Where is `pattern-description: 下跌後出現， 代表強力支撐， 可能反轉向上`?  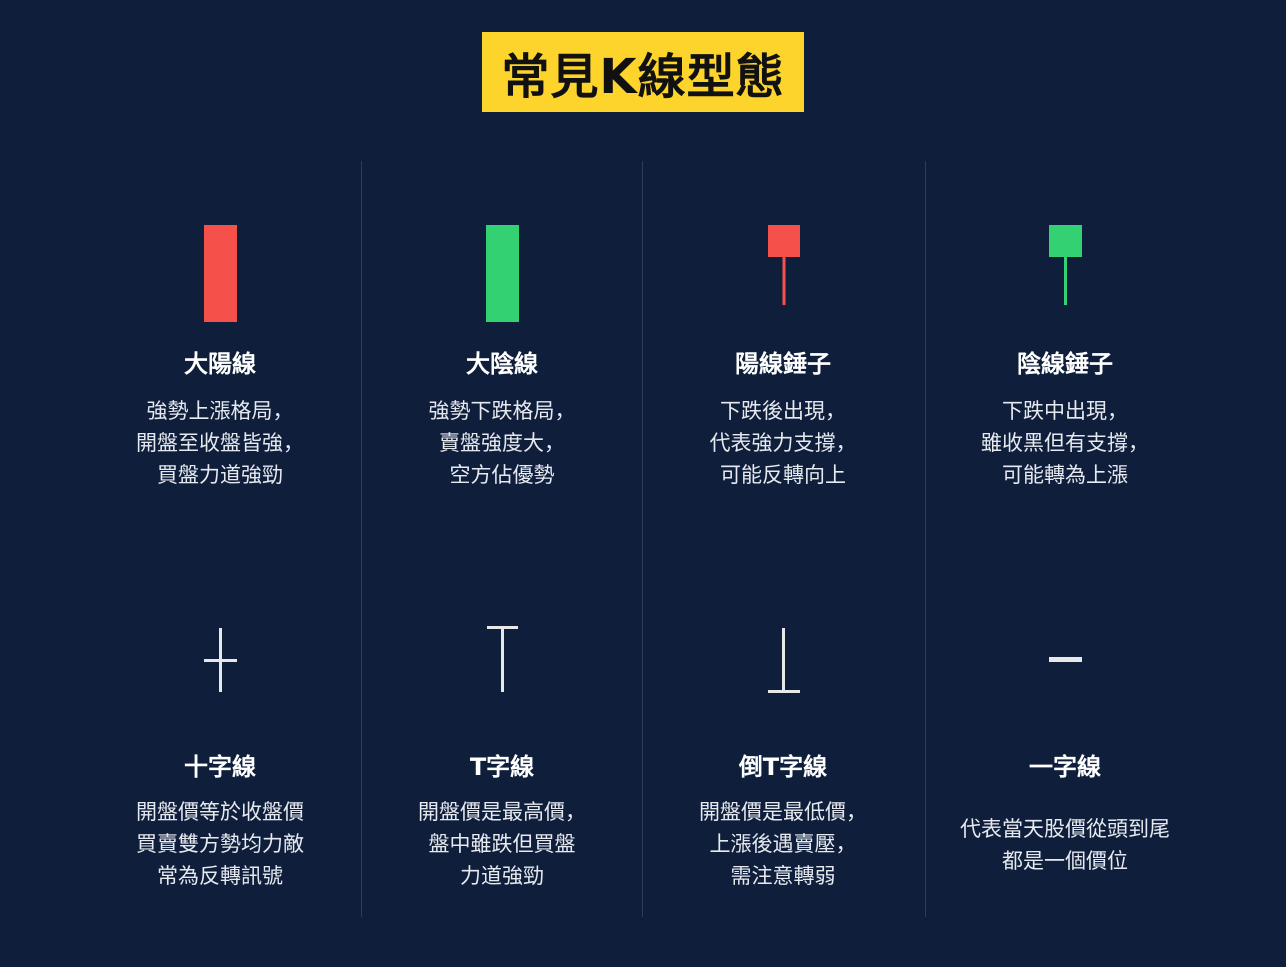 pattern-description: 下跌後出現， 代表強力支撐， 可能反轉向上 is located at coordinates (783, 443).